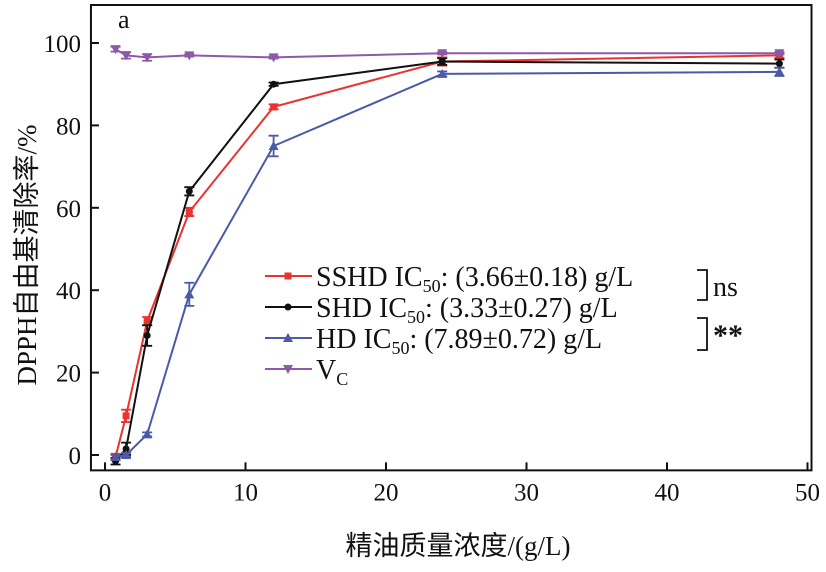  I want to click on significance-label: ns, so click(725, 287).